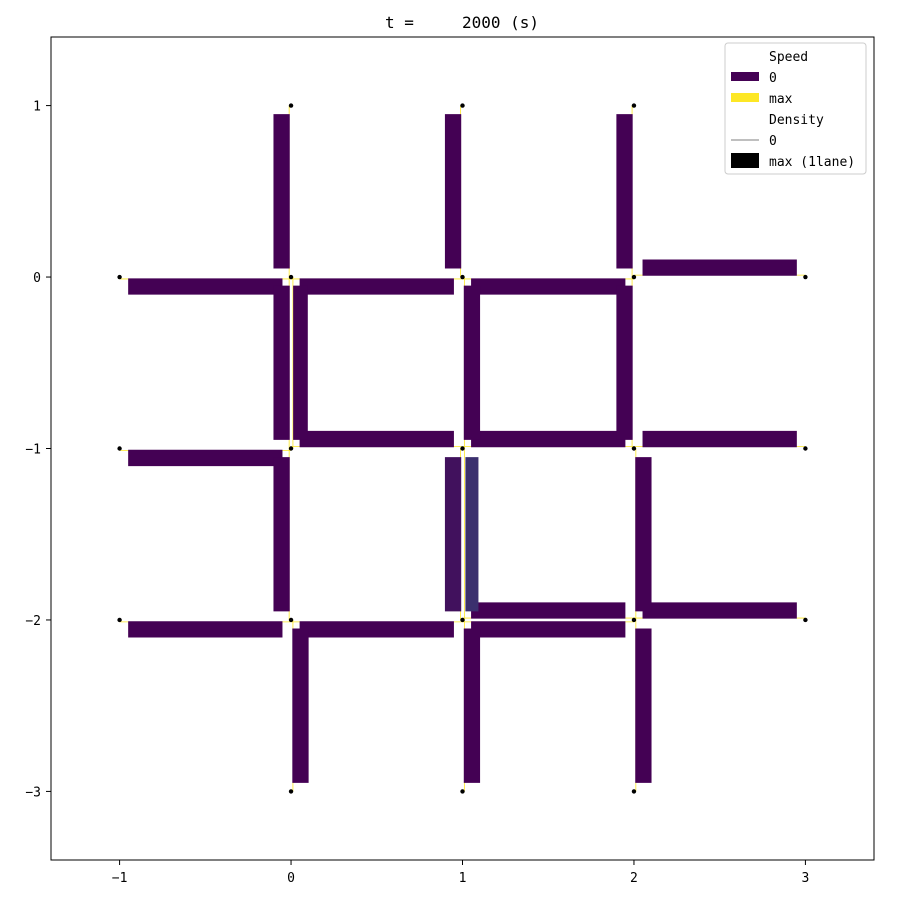 This screenshot has width=900, height=900. I want to click on legend-density-max-label: max (1lane), so click(812, 162).